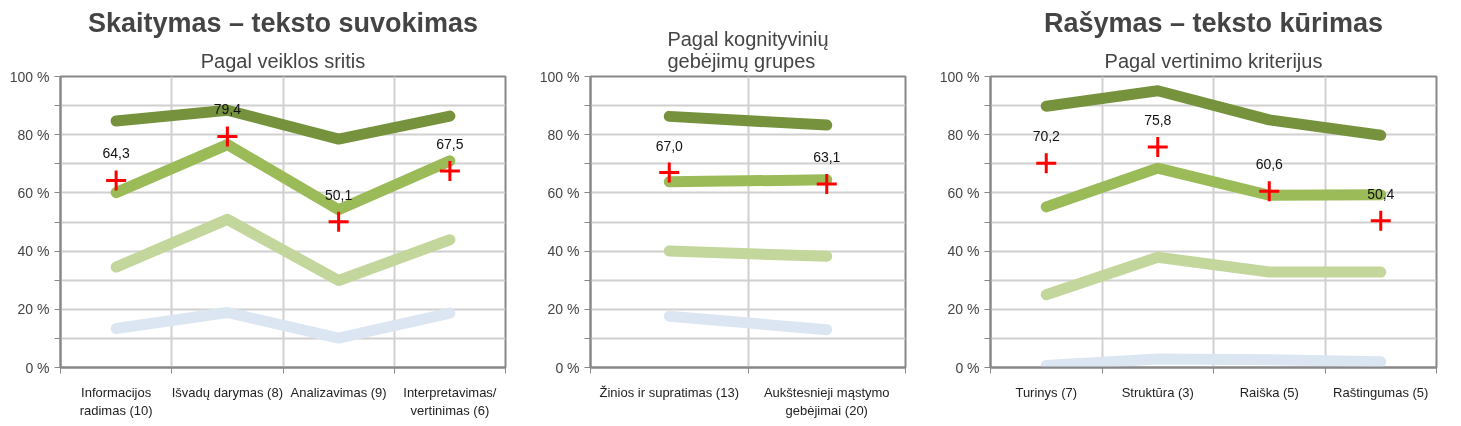 The height and width of the screenshot is (426, 1461). Describe the element at coordinates (283, 60) in the screenshot. I see `chart-subtitle: Pagal veiklos sritis` at that location.